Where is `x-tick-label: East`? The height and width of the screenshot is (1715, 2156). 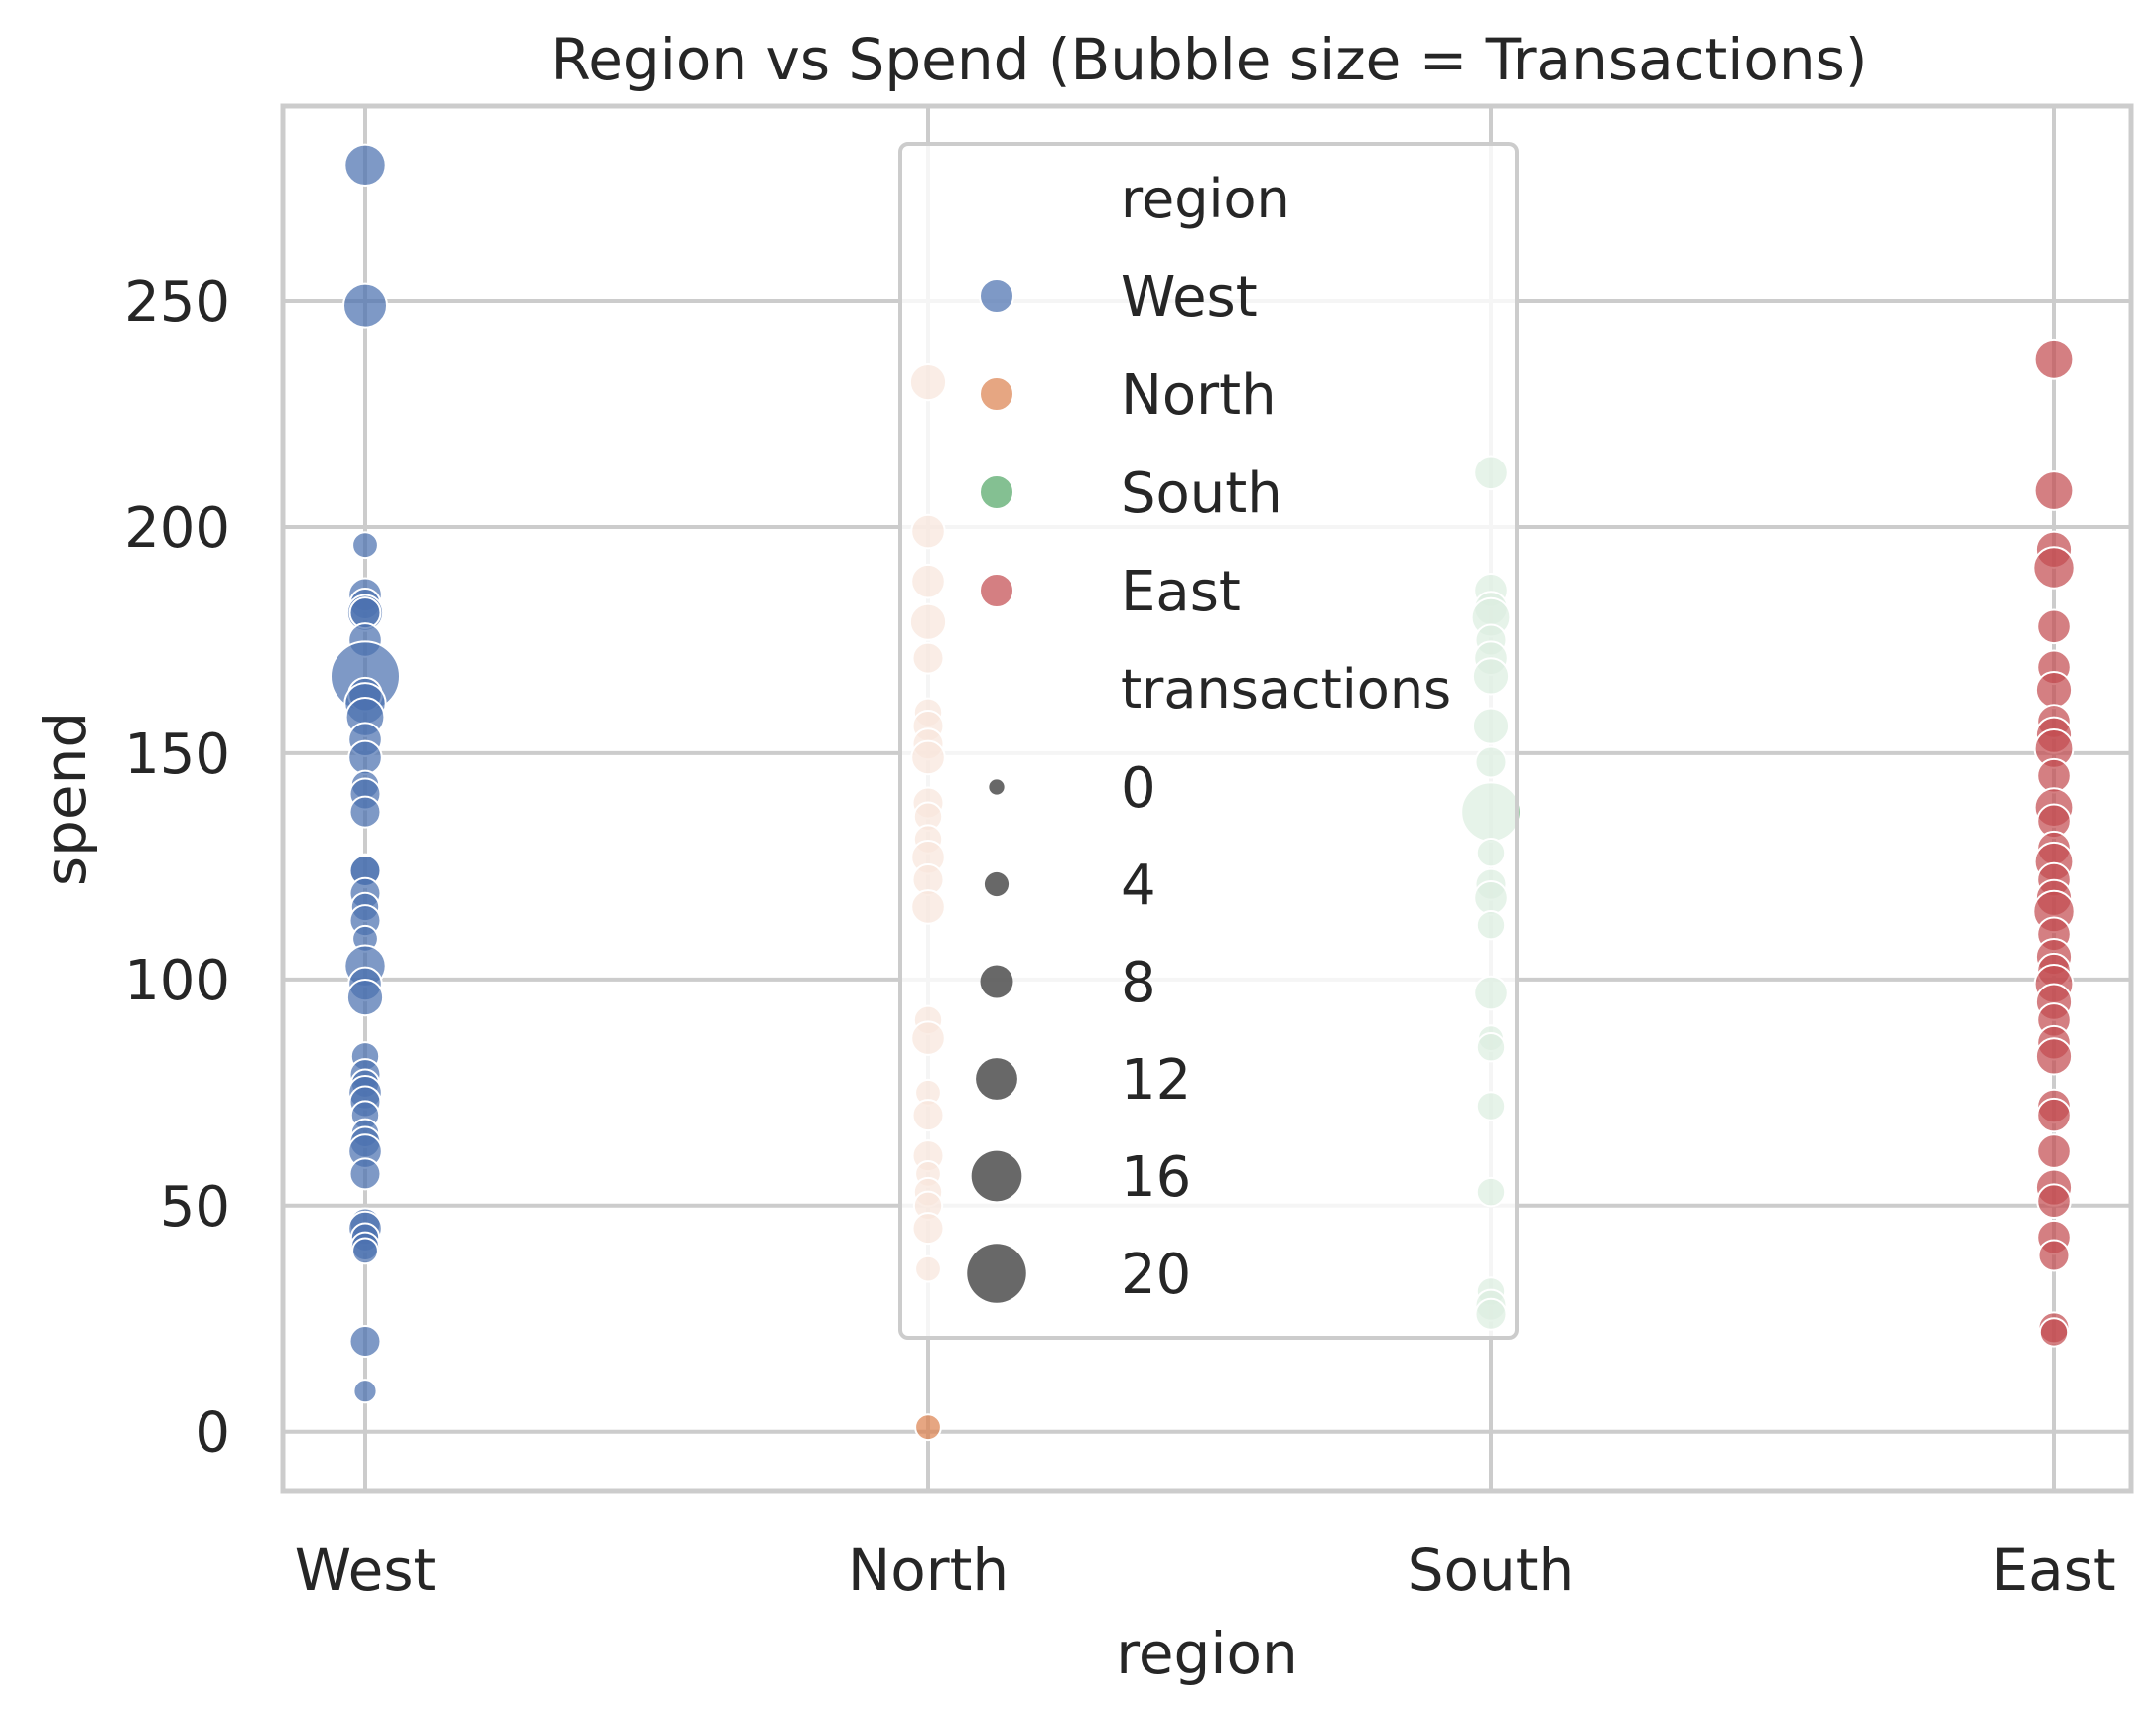
x-tick-label: East is located at coordinates (2053, 1570).